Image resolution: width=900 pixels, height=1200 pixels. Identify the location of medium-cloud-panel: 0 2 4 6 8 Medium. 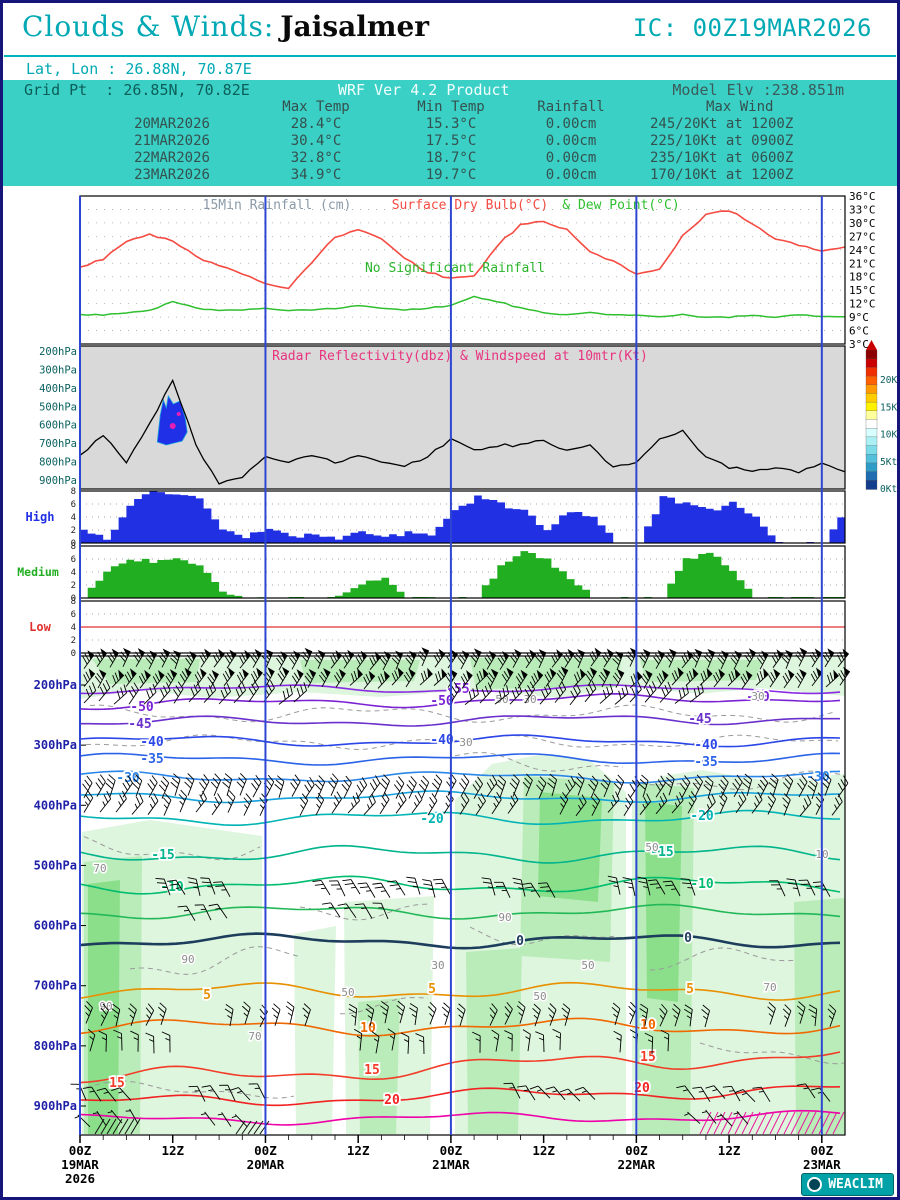
(431, 573).